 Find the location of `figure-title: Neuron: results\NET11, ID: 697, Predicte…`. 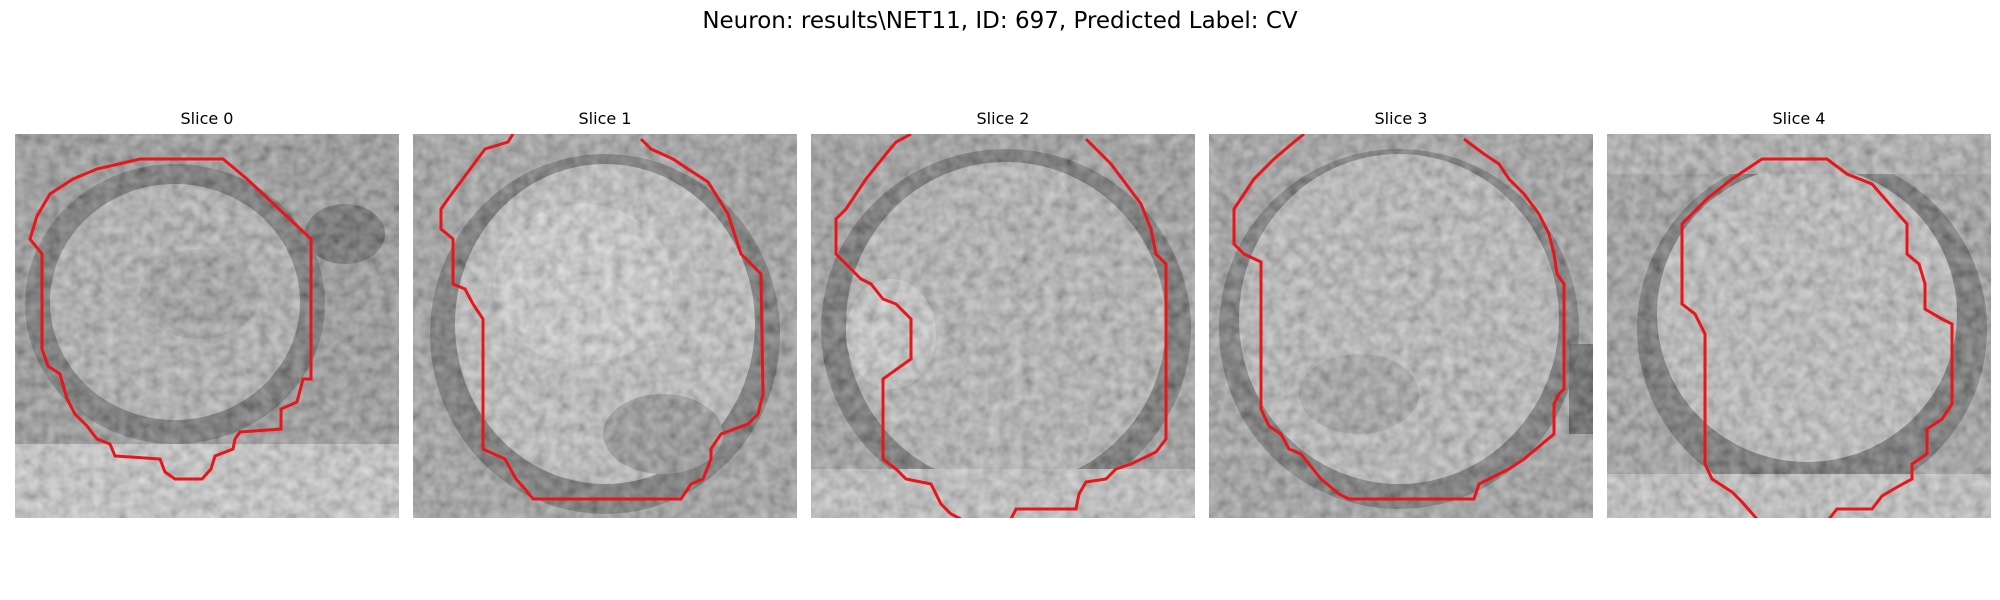

figure-title: Neuron: results\NET11, ID: 697, Predicte… is located at coordinates (1000, 21).